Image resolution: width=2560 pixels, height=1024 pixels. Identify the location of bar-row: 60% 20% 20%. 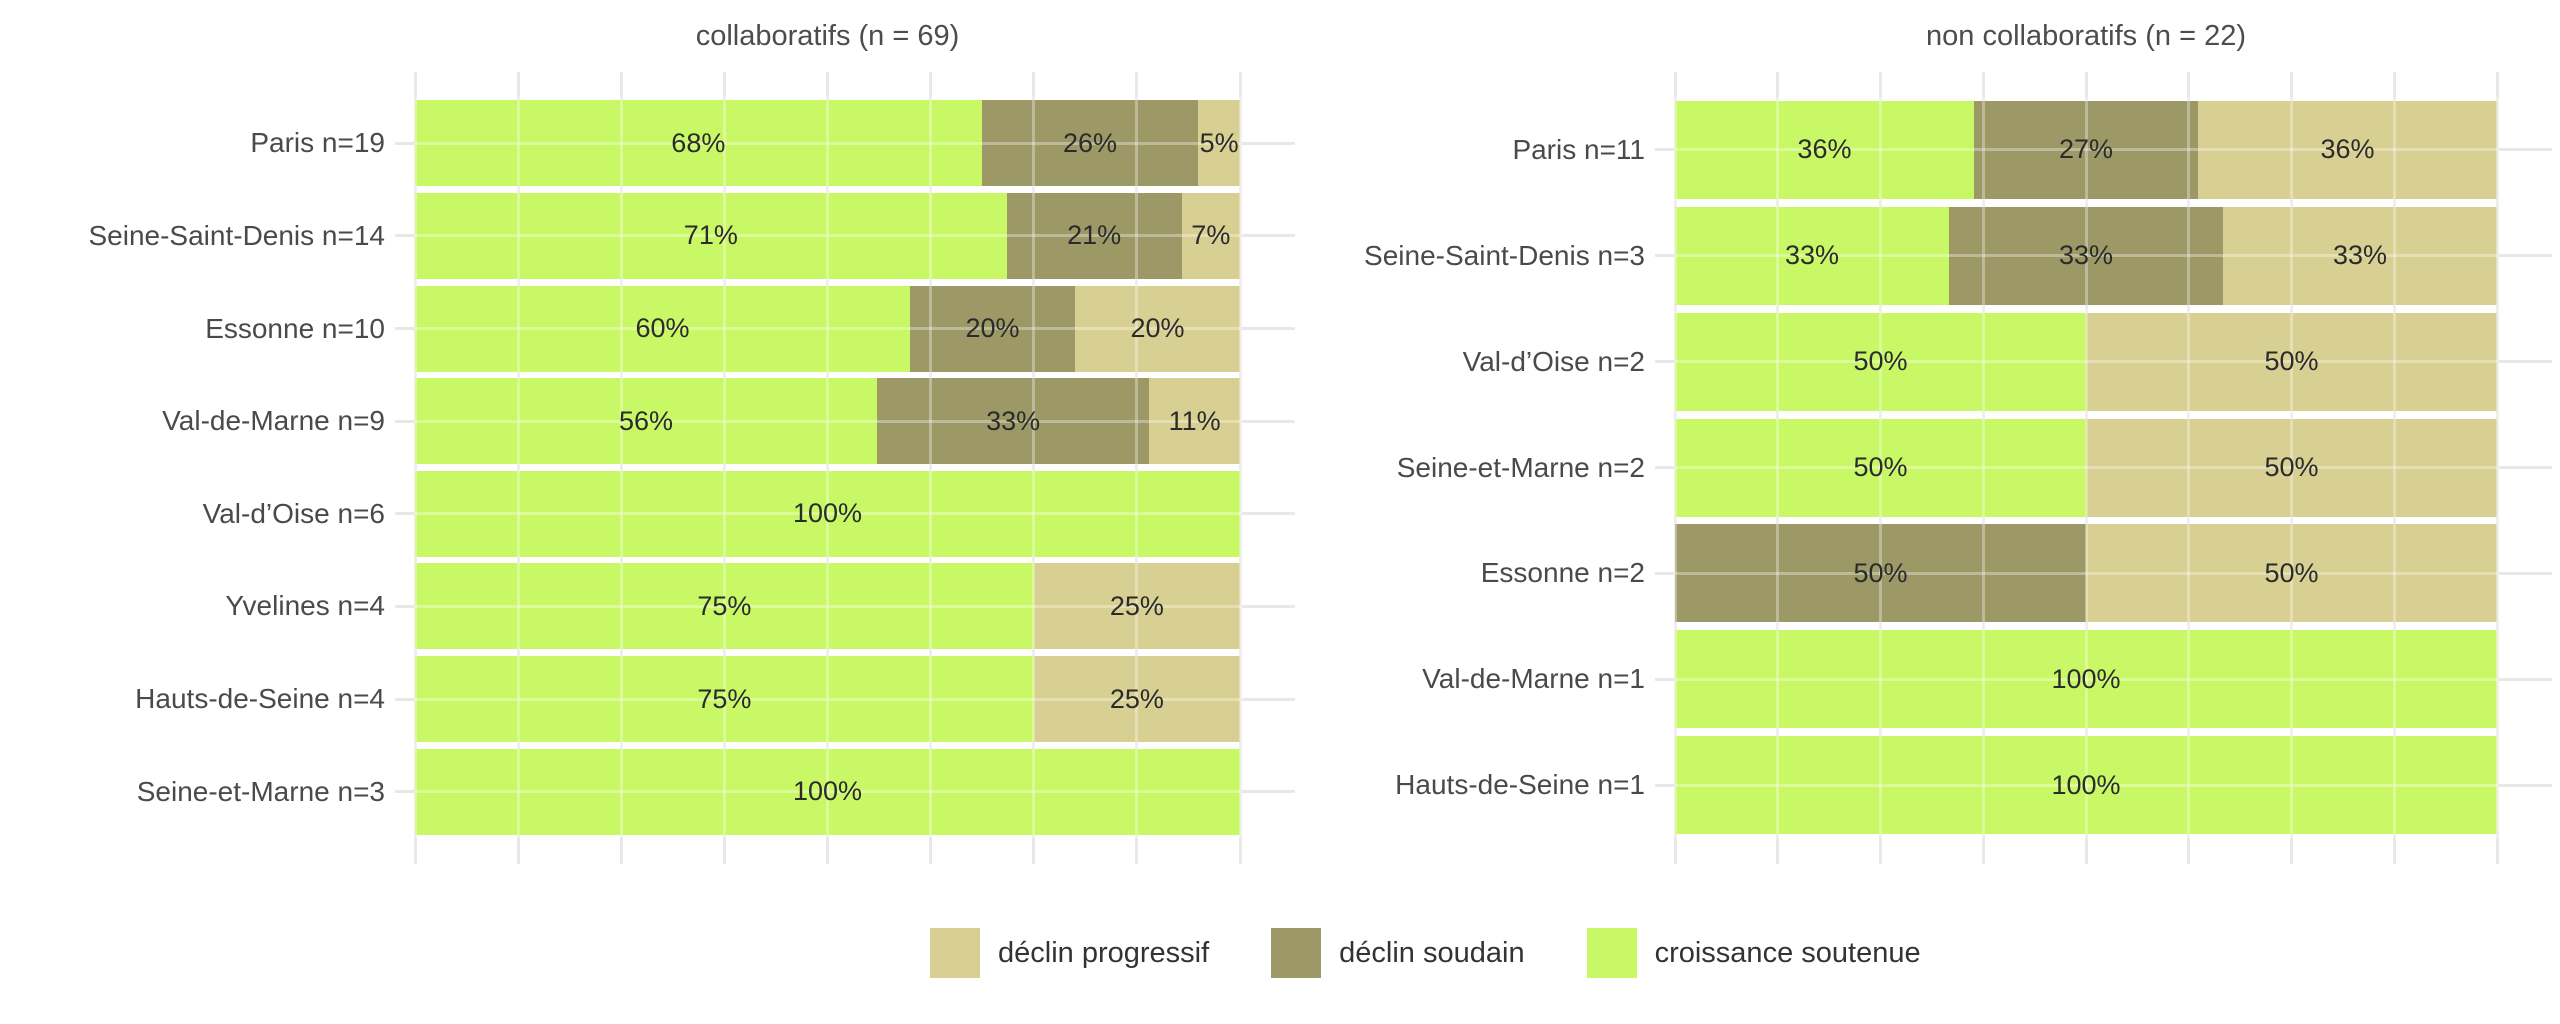
(827, 328).